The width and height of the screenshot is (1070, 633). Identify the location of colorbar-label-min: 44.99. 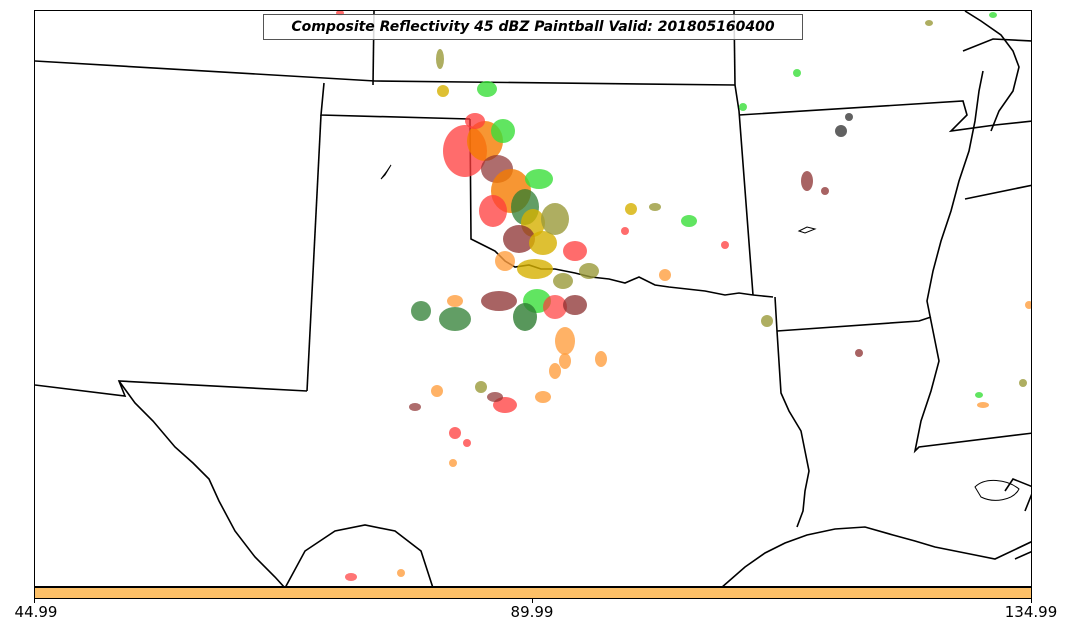
(36, 612).